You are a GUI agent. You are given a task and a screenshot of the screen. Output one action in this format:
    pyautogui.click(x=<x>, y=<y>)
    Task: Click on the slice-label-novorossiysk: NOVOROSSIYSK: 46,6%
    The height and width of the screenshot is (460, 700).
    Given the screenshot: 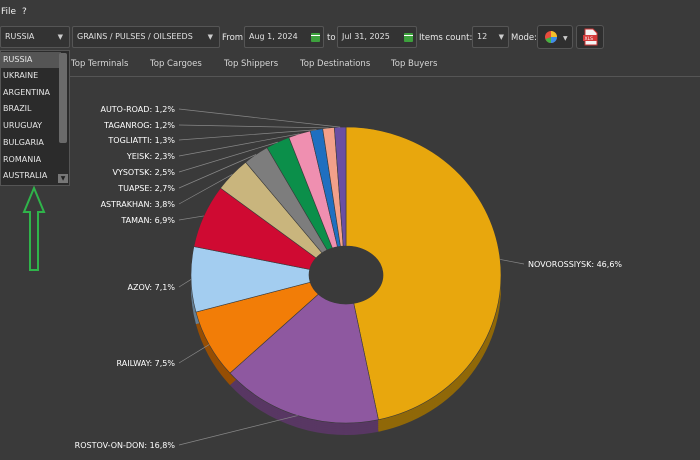 What is the action you would take?
    pyautogui.click(x=575, y=264)
    